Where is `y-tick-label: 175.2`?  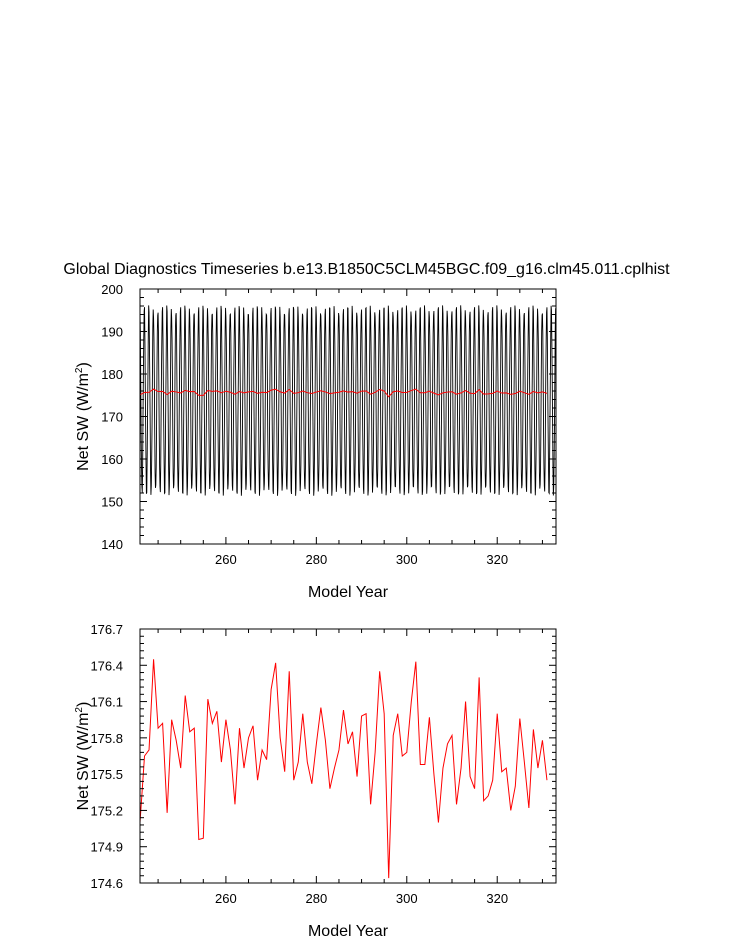 y-tick-label: 175.2 is located at coordinates (106, 810).